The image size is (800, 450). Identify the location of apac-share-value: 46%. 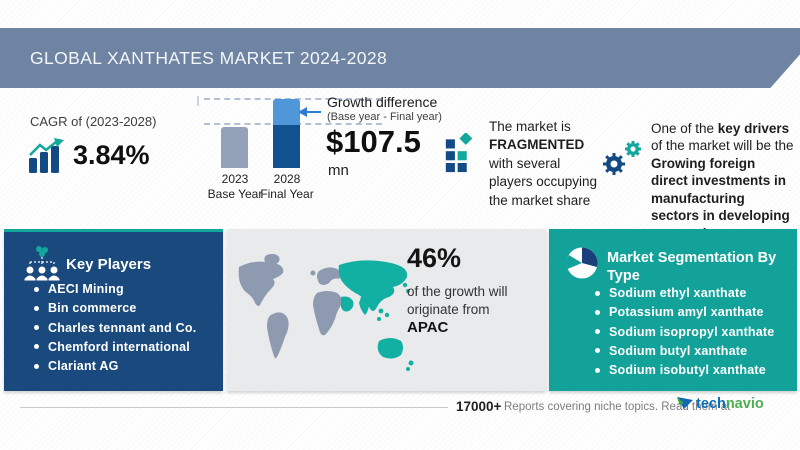
(434, 258).